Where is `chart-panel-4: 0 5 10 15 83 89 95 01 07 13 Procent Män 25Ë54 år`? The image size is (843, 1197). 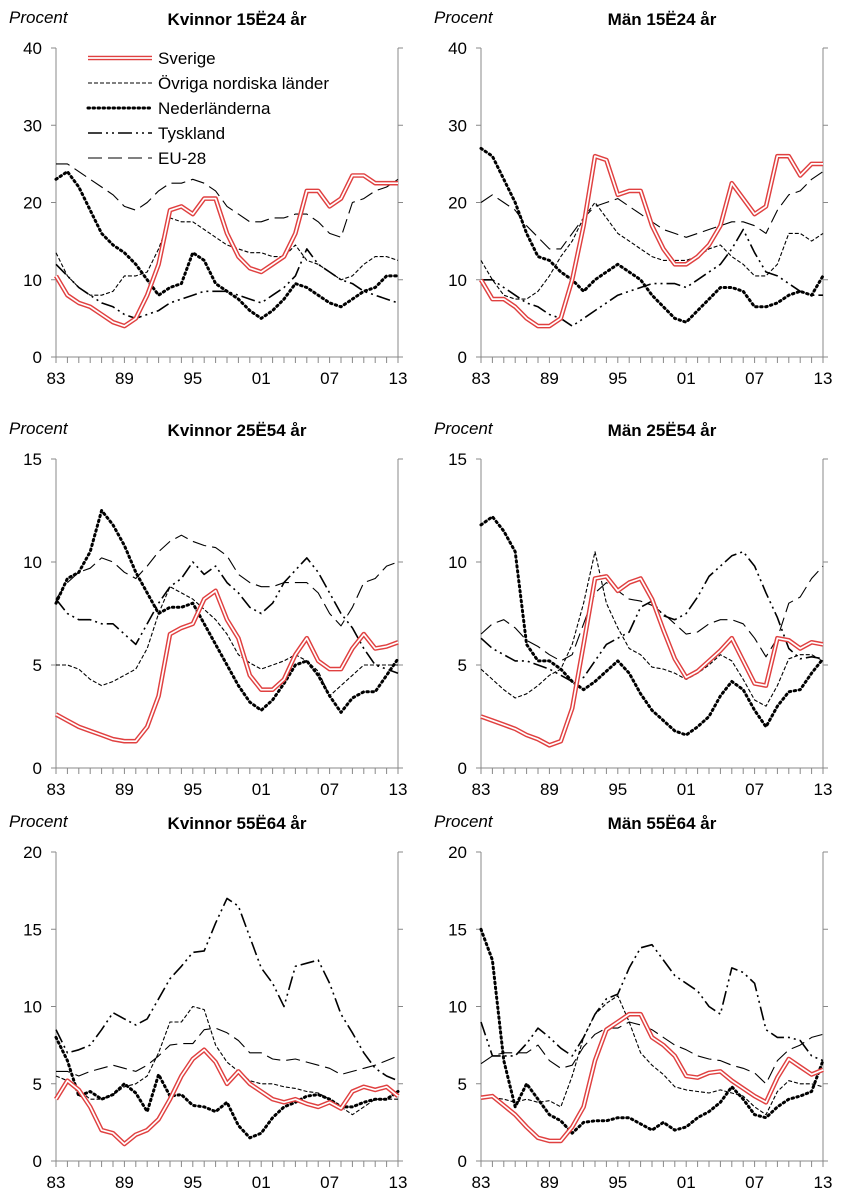
chart-panel-4: 0 5 10 15 83 89 95 01 07 13 Procent Män 25Ë54 år is located at coordinates (633, 609).